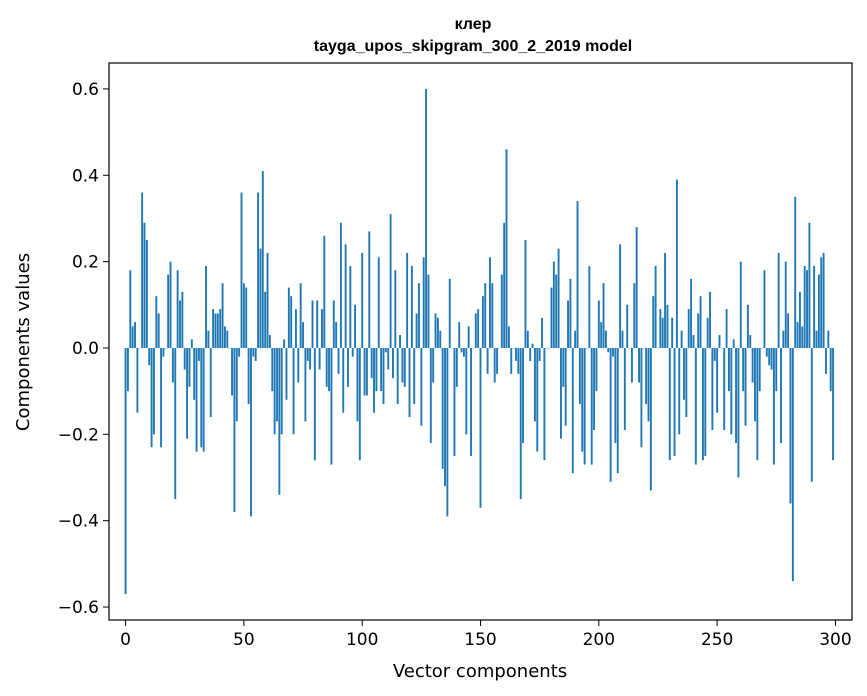 This screenshot has width=867, height=696. What do you see at coordinates (473, 24) in the screenshot?
I see `chart-title: клер` at bounding box center [473, 24].